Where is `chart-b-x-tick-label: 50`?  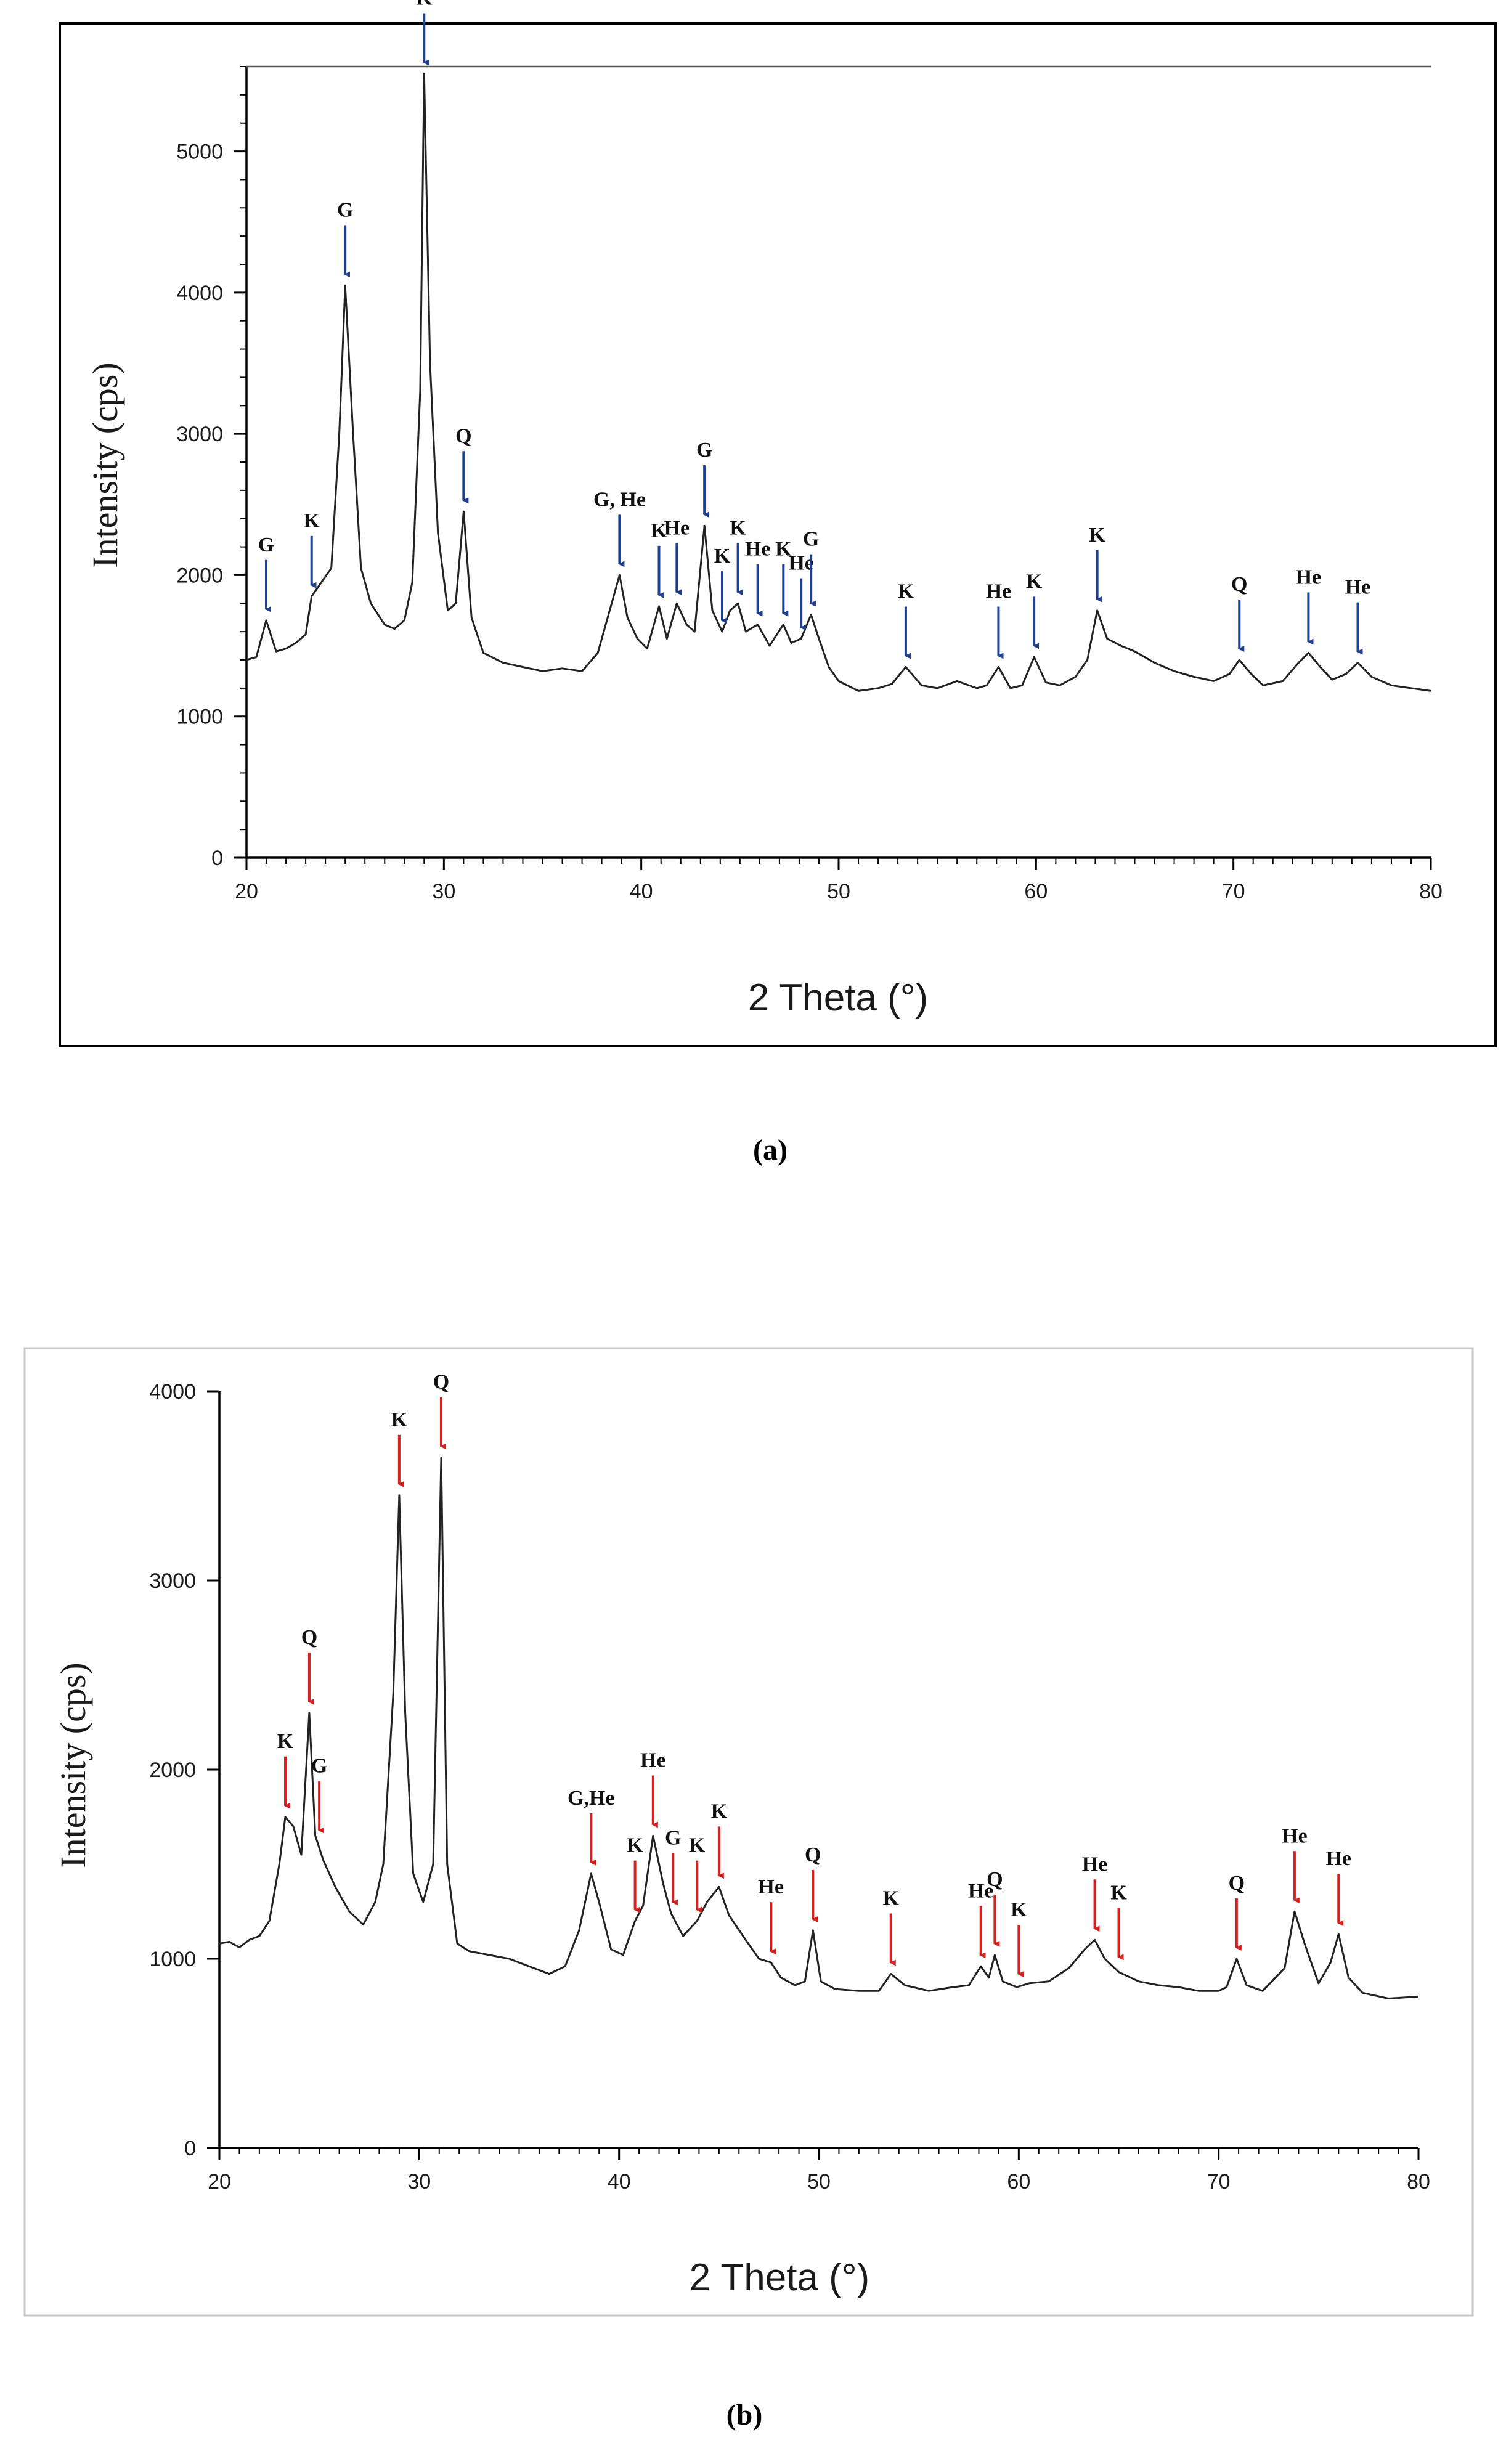 chart-b-x-tick-label: 50 is located at coordinates (819, 2182).